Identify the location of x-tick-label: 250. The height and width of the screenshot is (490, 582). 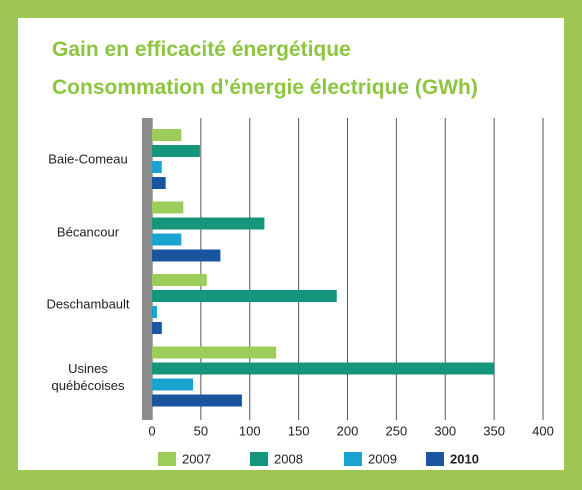
(397, 430).